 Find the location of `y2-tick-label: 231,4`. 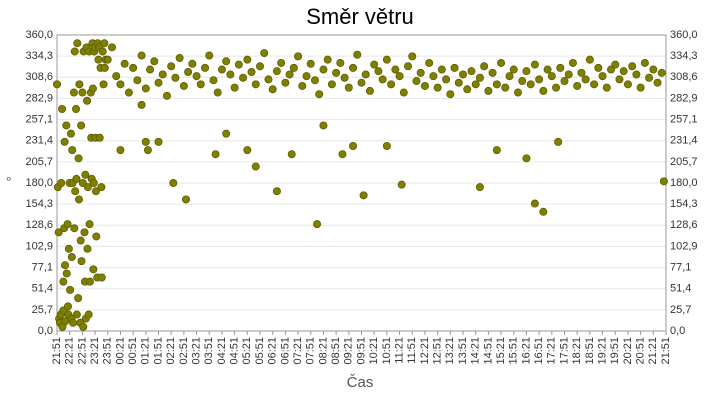

y2-tick-label: 231,4 is located at coordinates (684, 141).